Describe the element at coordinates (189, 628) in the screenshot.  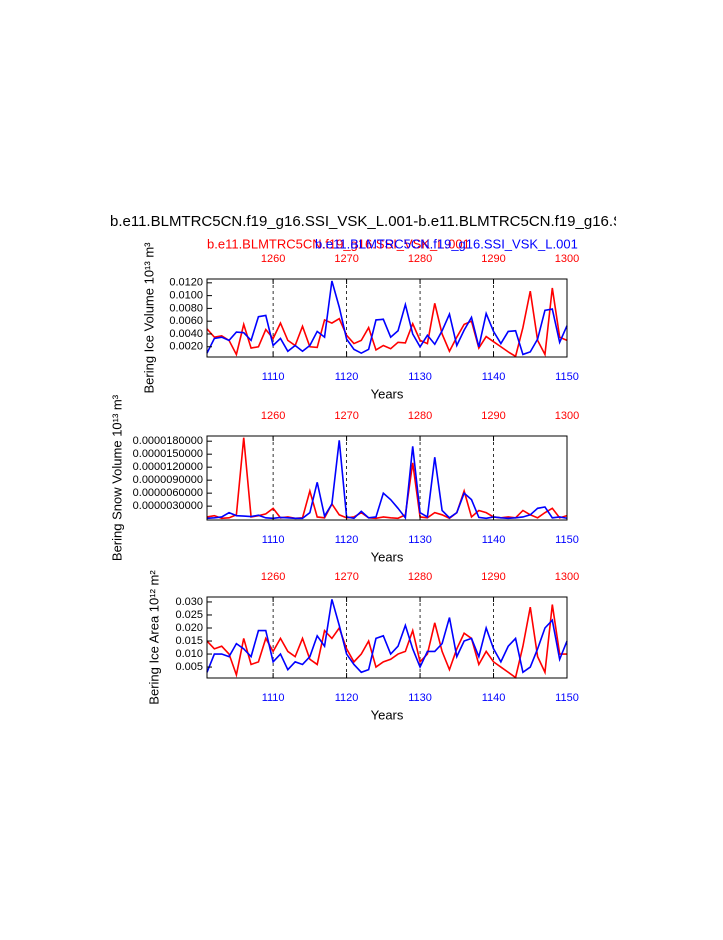
I see `y-tick-label: 0.020` at that location.